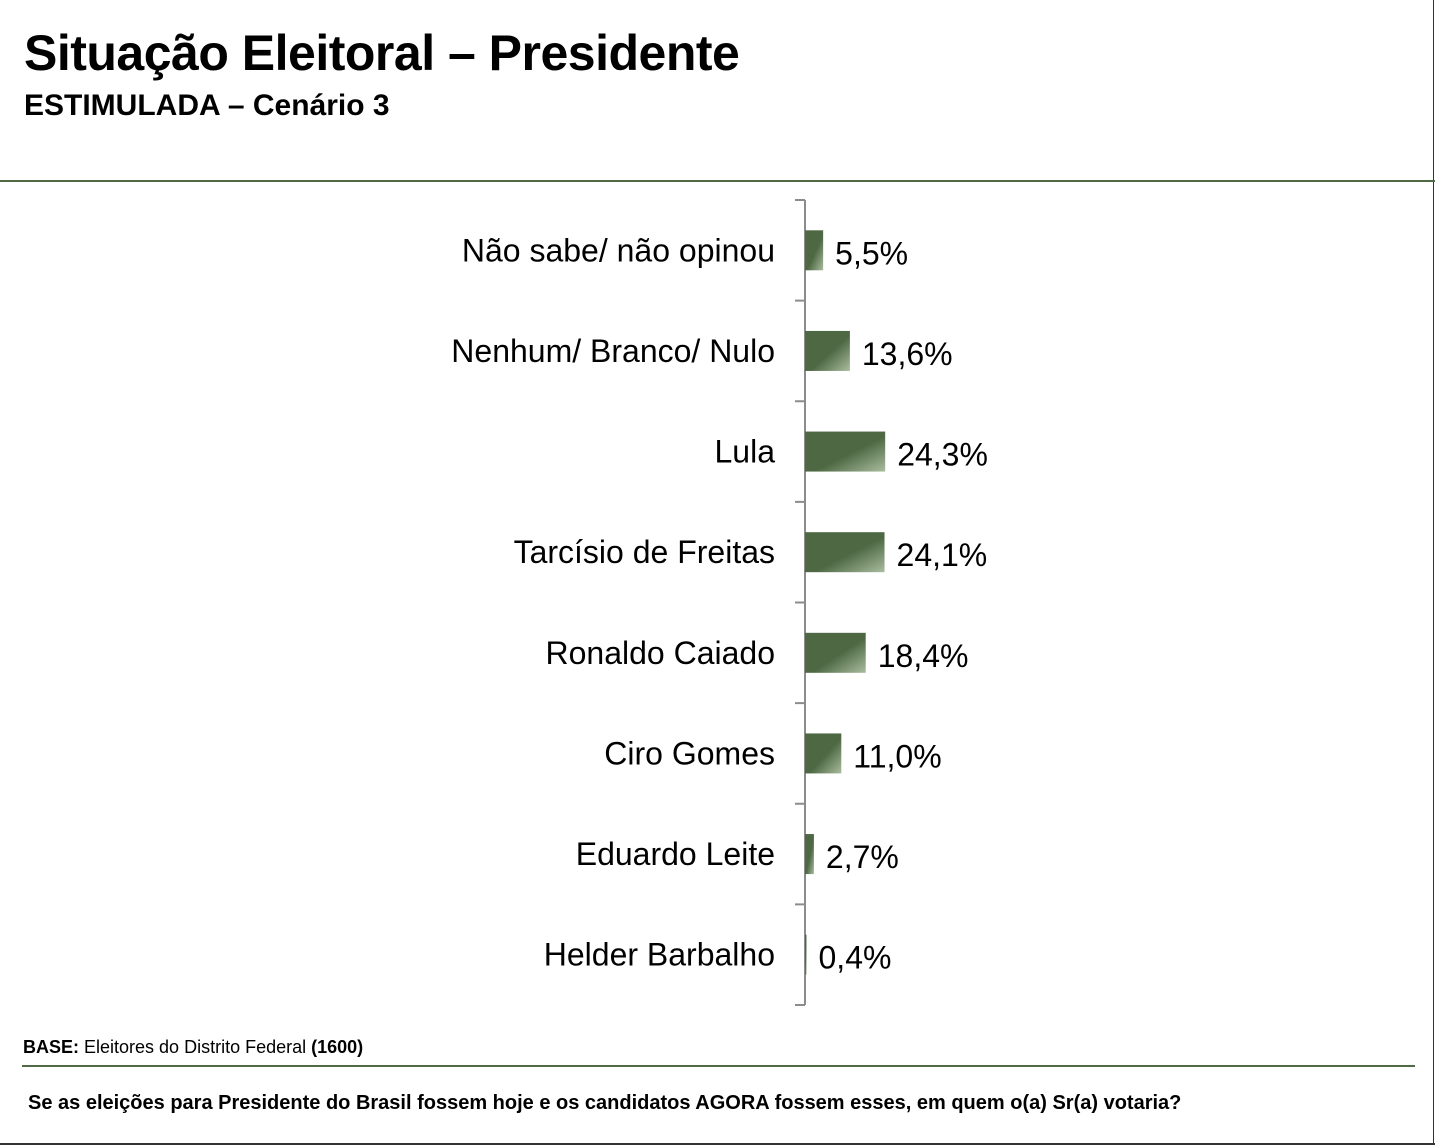 The image size is (1435, 1145). I want to click on frame-right-border, so click(1433, 572).